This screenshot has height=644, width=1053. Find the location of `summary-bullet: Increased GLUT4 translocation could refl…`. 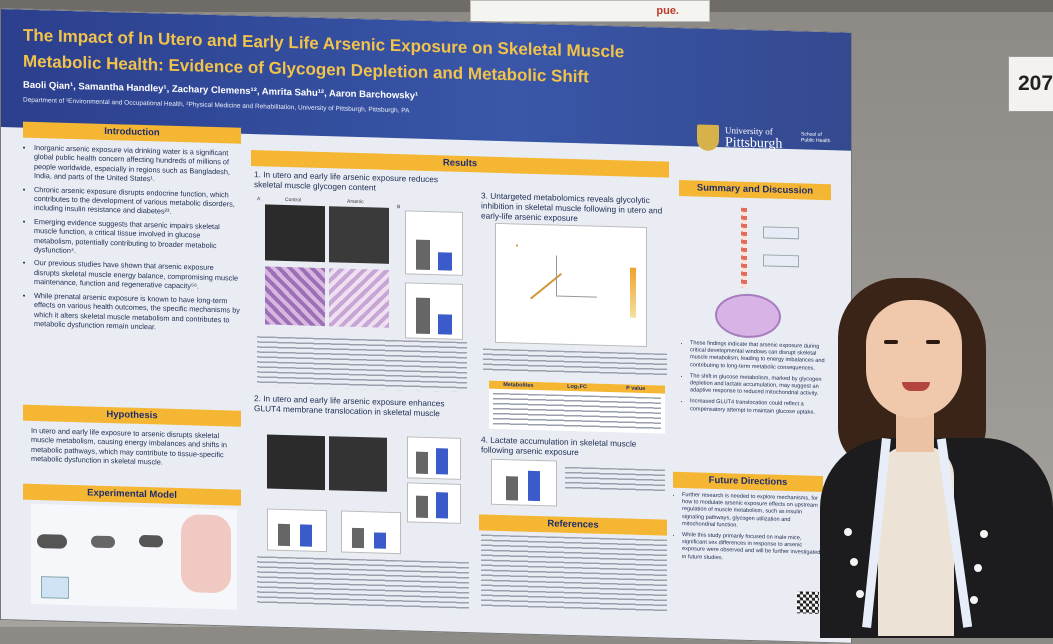

summary-bullet: Increased GLUT4 translocation could refl… is located at coordinates (760, 408).